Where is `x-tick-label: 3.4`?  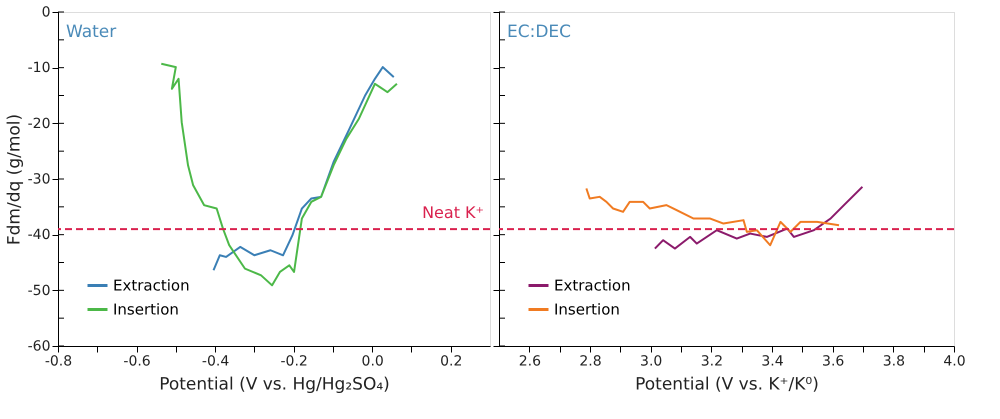
x-tick-label: 3.4 is located at coordinates (772, 362).